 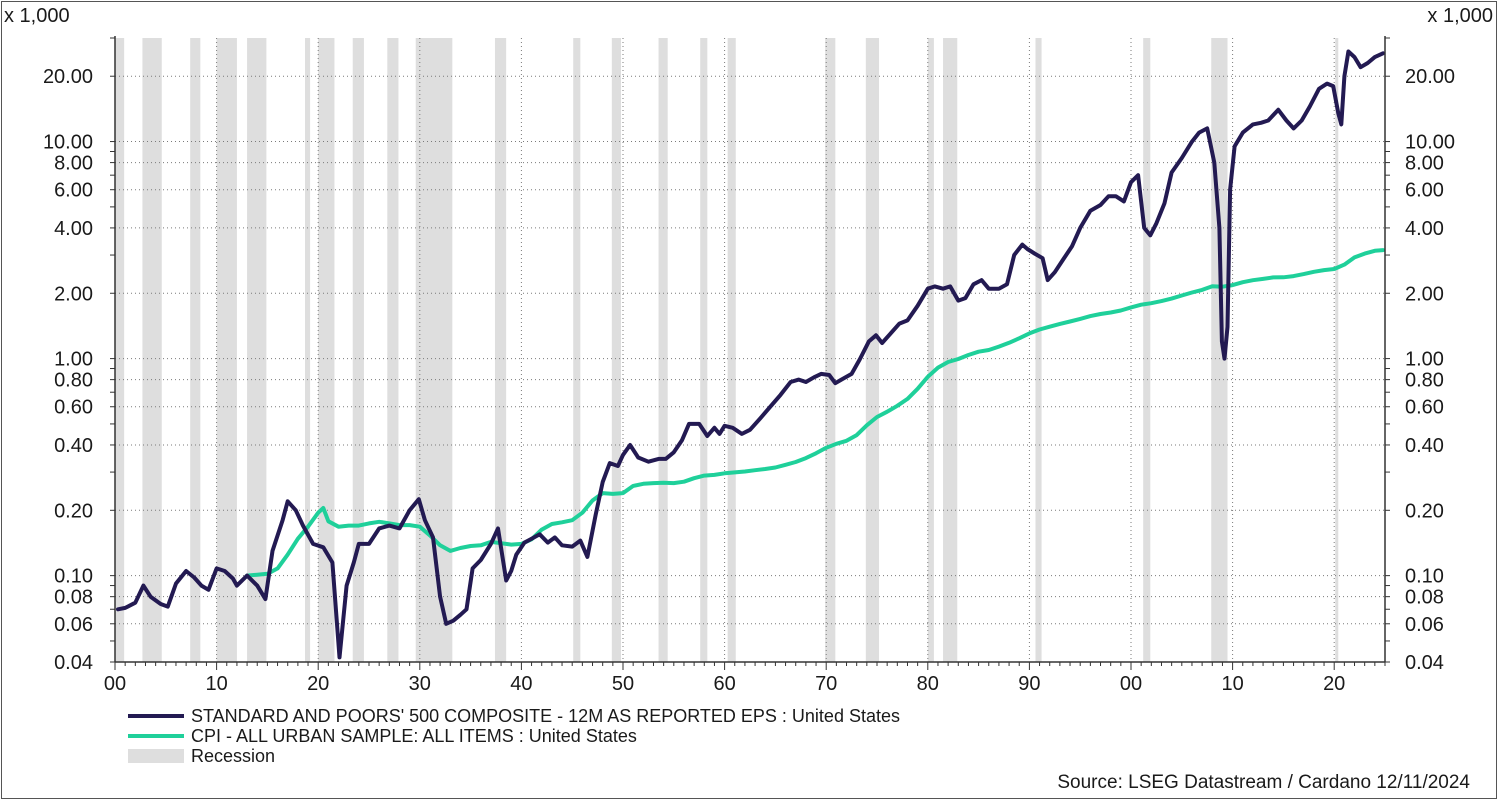 I want to click on y-multiplier-right: x 1,000, so click(x=1460, y=16).